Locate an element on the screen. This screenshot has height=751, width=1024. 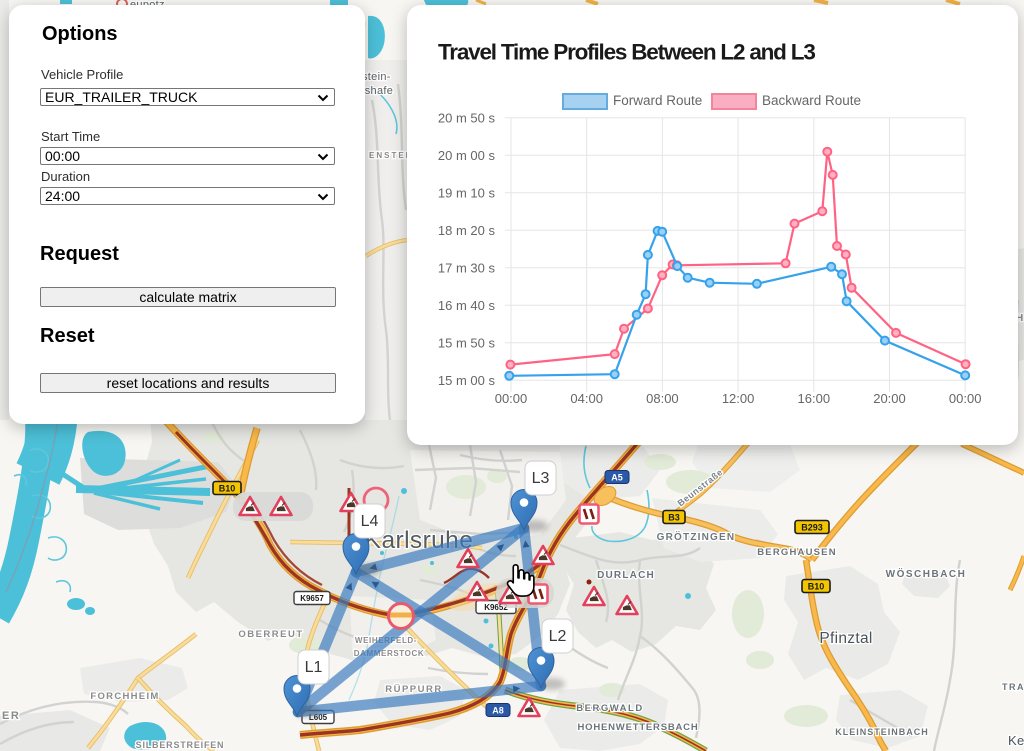
svg-text: B293 is located at coordinates (812, 527).